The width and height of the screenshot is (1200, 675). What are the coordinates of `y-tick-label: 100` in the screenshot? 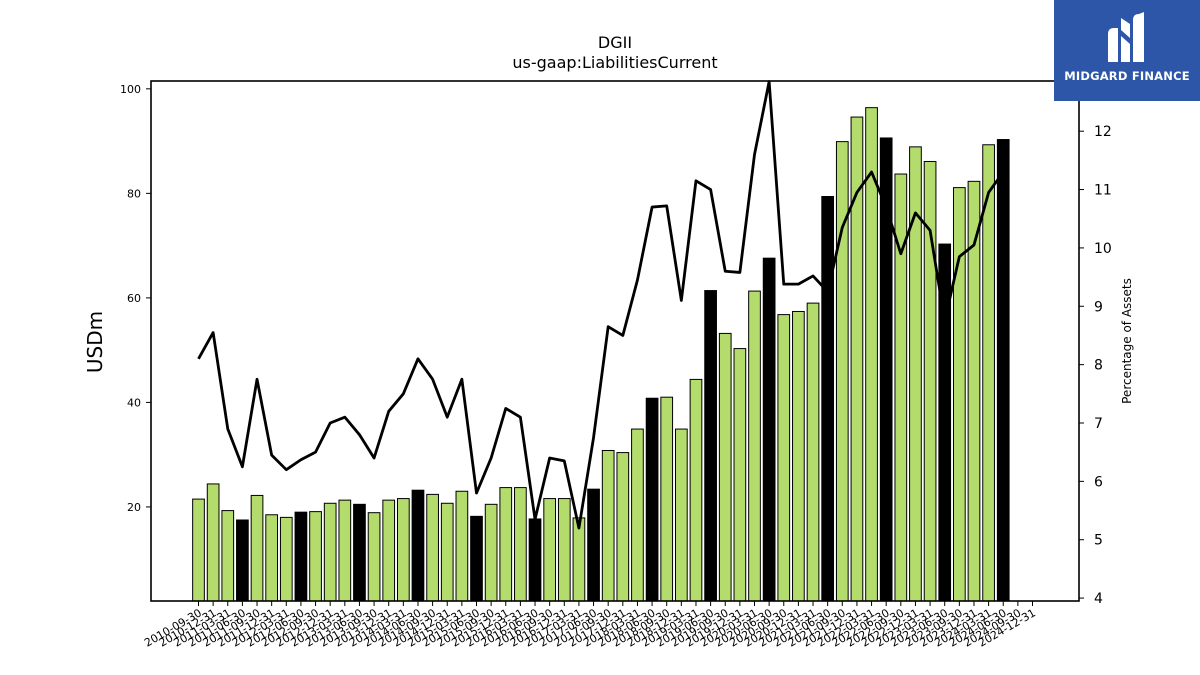 It's located at (130, 89).